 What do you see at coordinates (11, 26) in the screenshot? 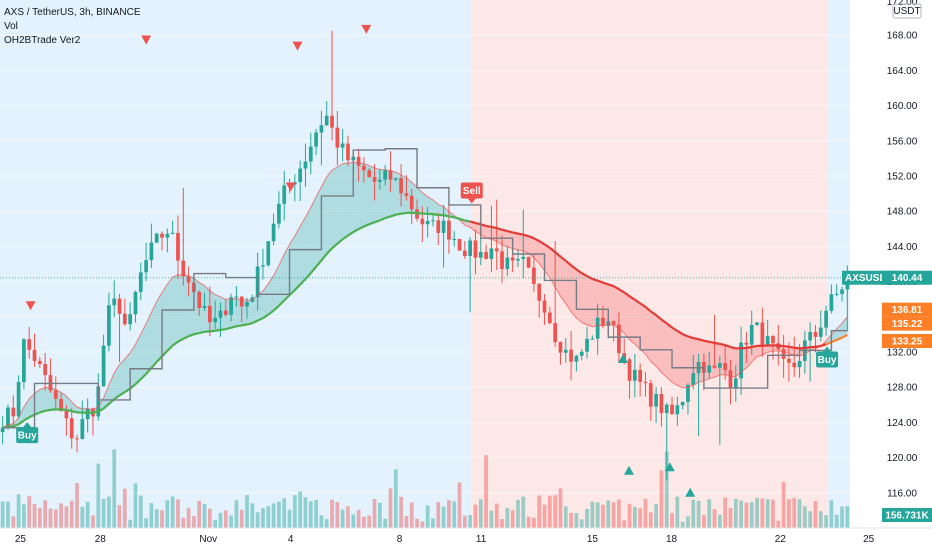
I see `volume-indicator-label: Vol` at bounding box center [11, 26].